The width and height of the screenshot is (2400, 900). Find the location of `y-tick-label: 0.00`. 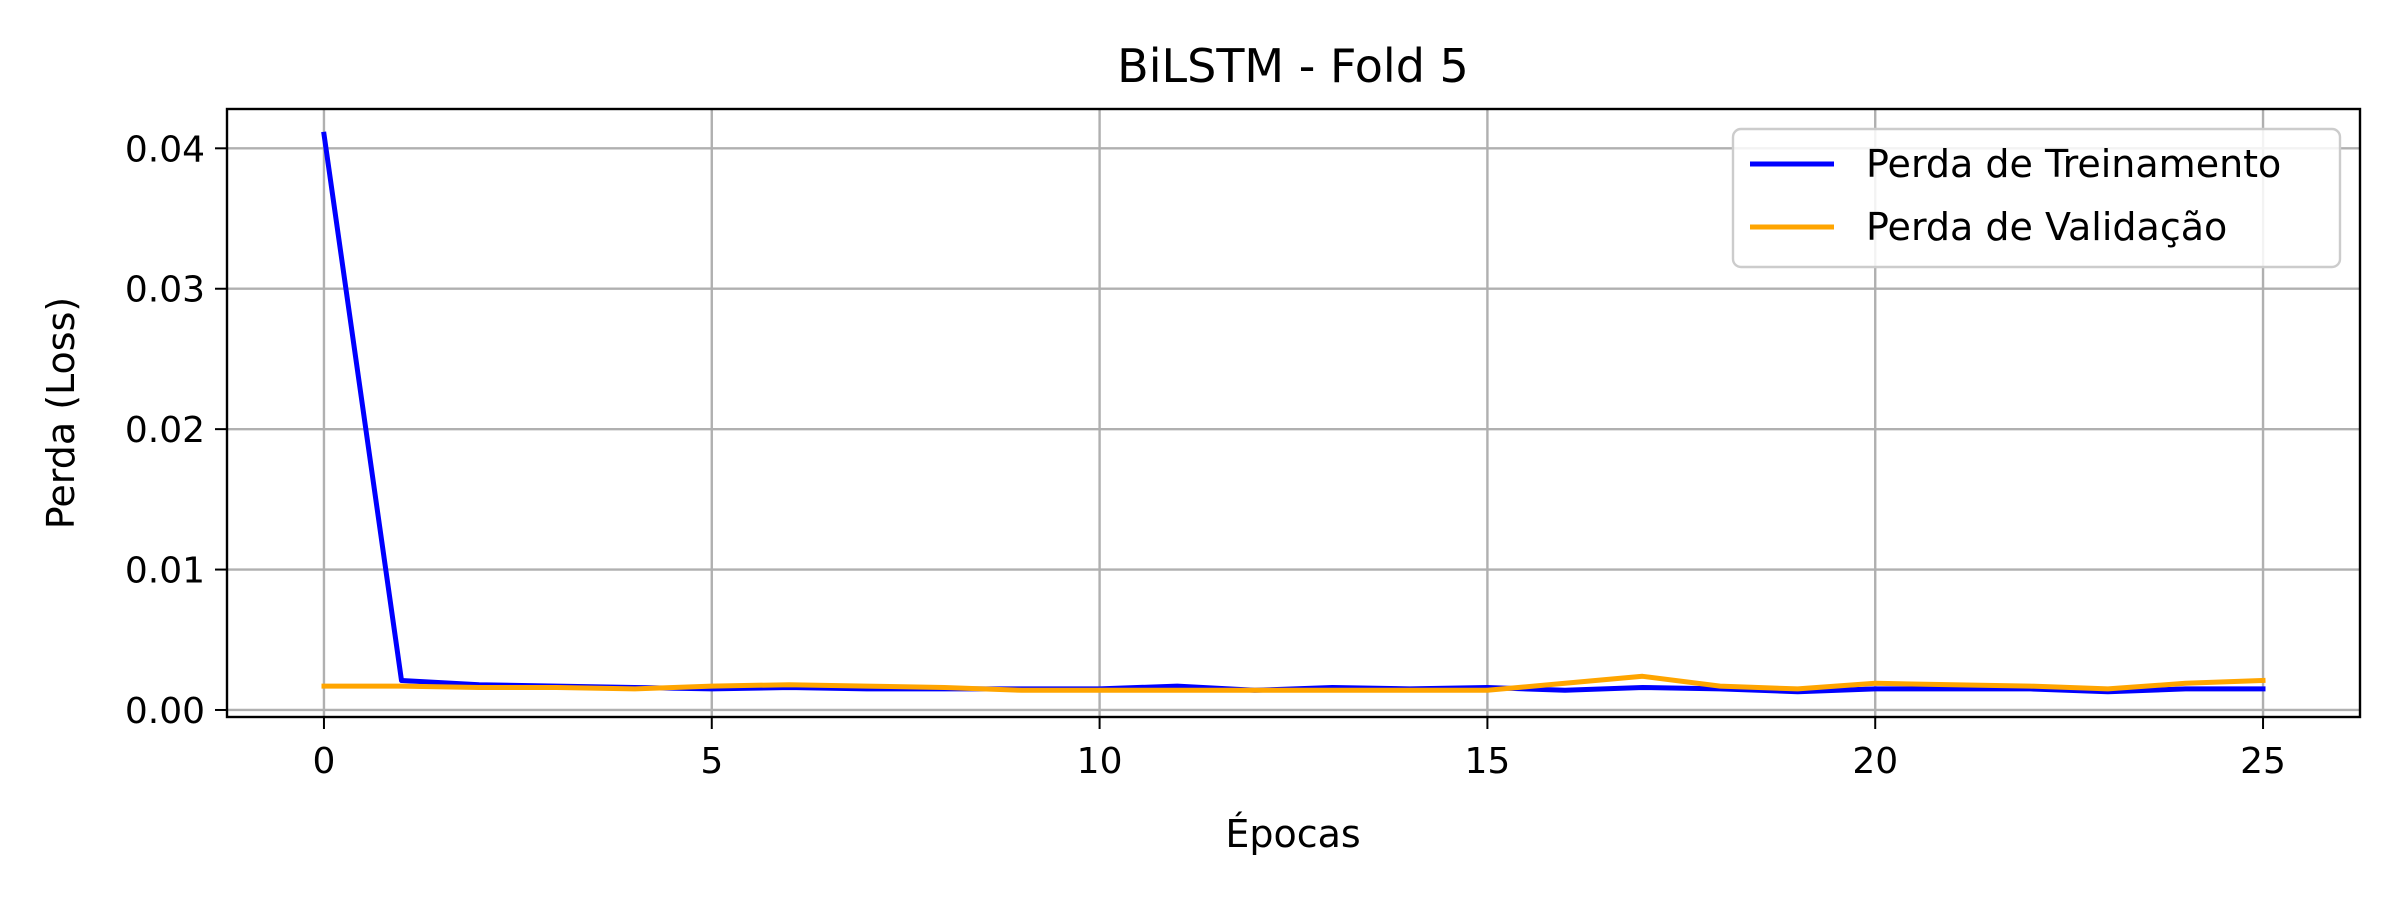

y-tick-label: 0.00 is located at coordinates (165, 711).